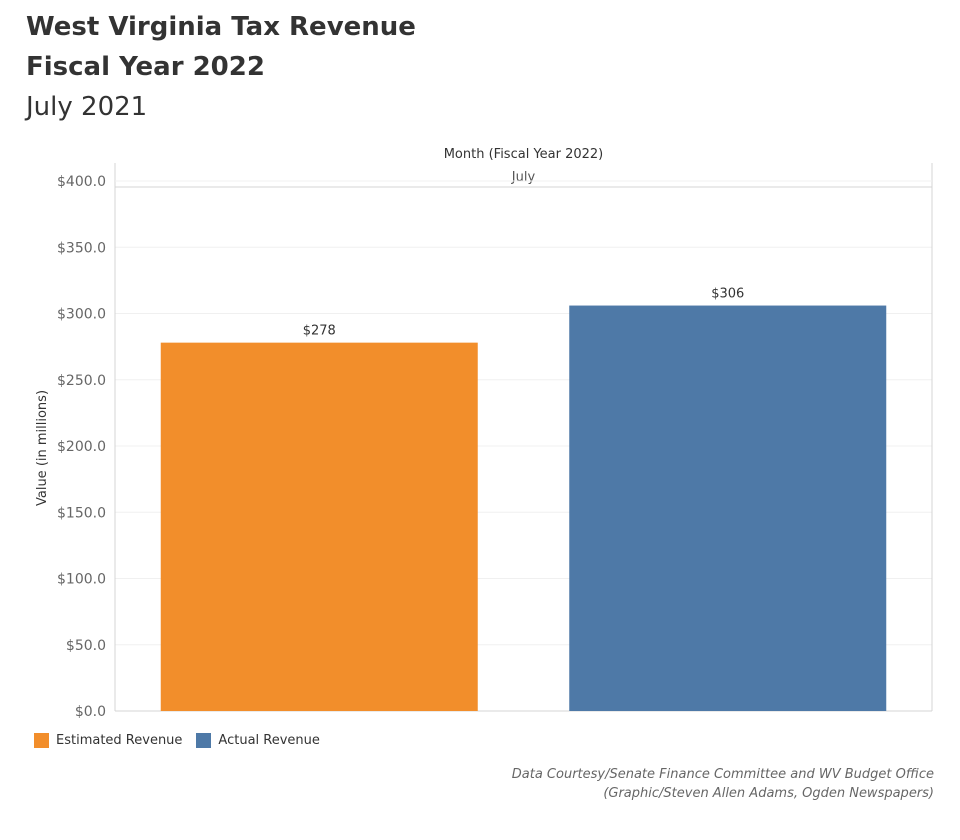  Describe the element at coordinates (119, 740) in the screenshot. I see `legend-label-estimated: Estimated Revenue` at that location.